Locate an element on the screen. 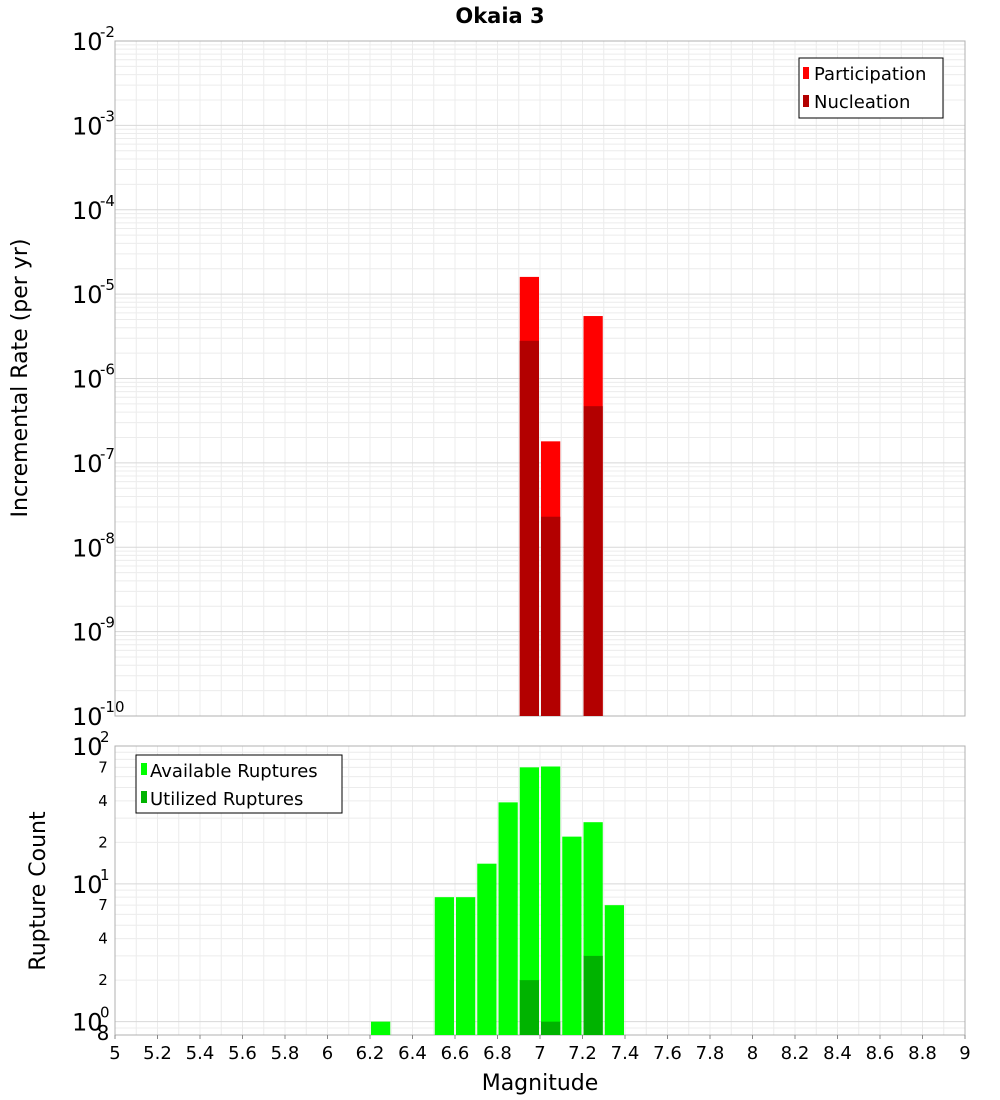 Image resolution: width=1000 pixels, height=1100 pixels. y-tick-exponent: -7 is located at coordinates (107, 454).